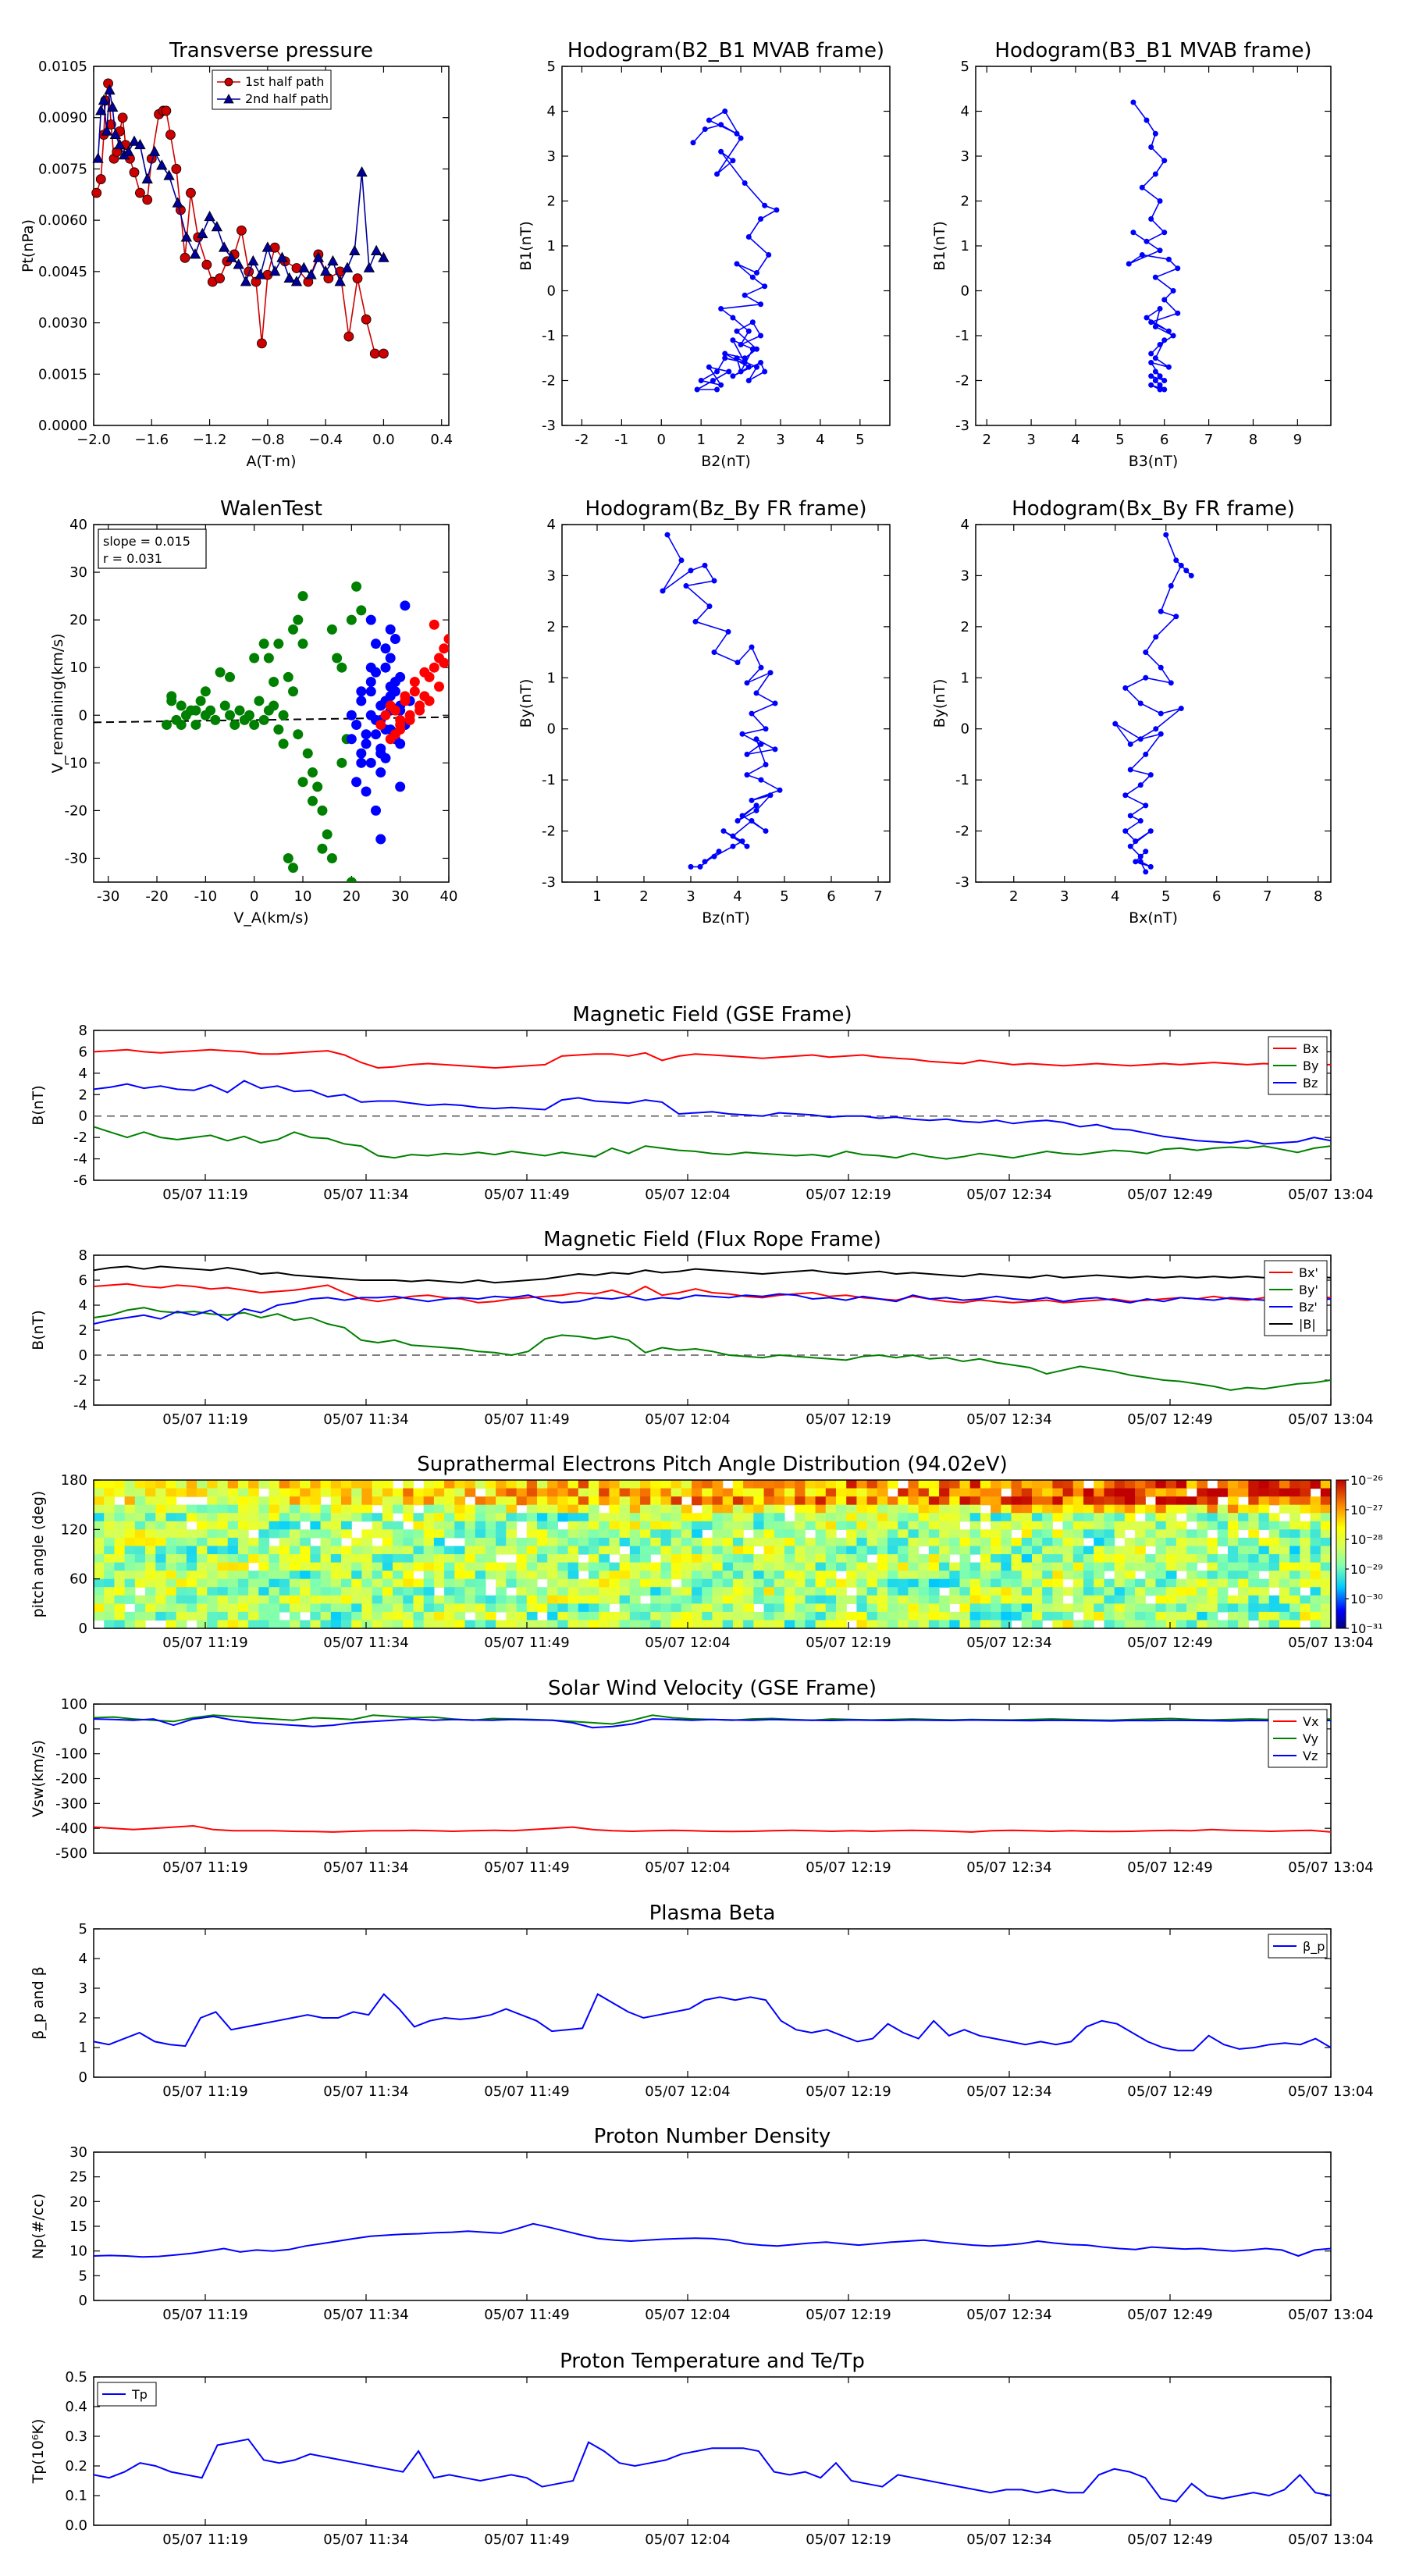 The image size is (1405, 2576). What do you see at coordinates (38, 1105) in the screenshot?
I see `y-axis-label: B(nT)` at bounding box center [38, 1105].